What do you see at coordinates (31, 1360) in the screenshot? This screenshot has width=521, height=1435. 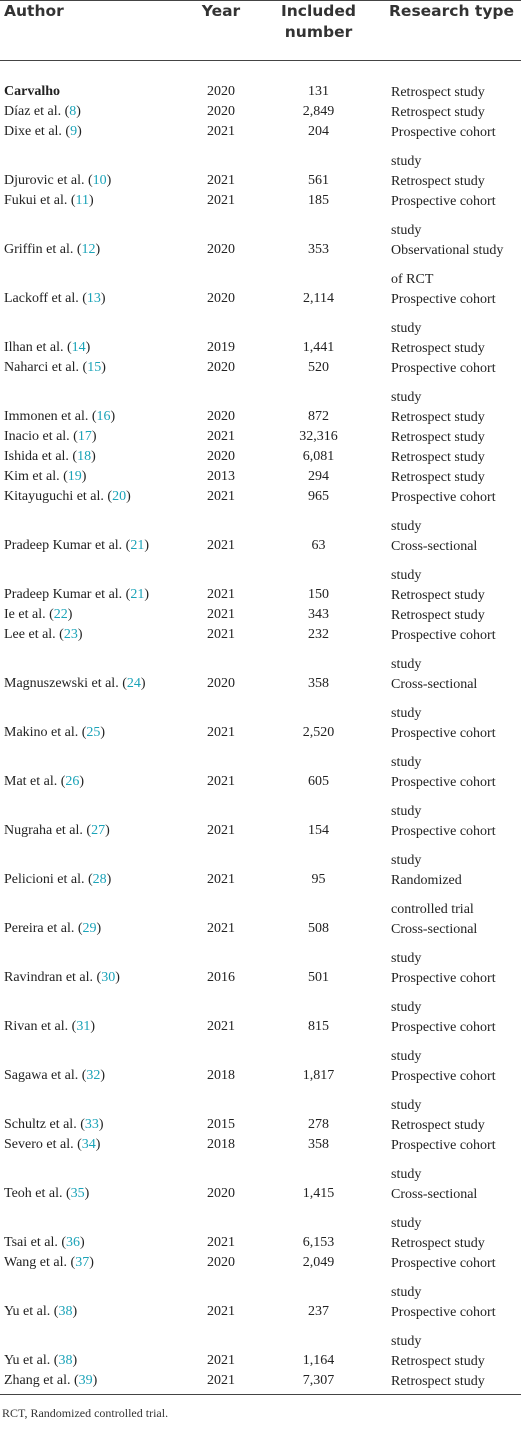 I see `author-name: Yu et al. (` at bounding box center [31, 1360].